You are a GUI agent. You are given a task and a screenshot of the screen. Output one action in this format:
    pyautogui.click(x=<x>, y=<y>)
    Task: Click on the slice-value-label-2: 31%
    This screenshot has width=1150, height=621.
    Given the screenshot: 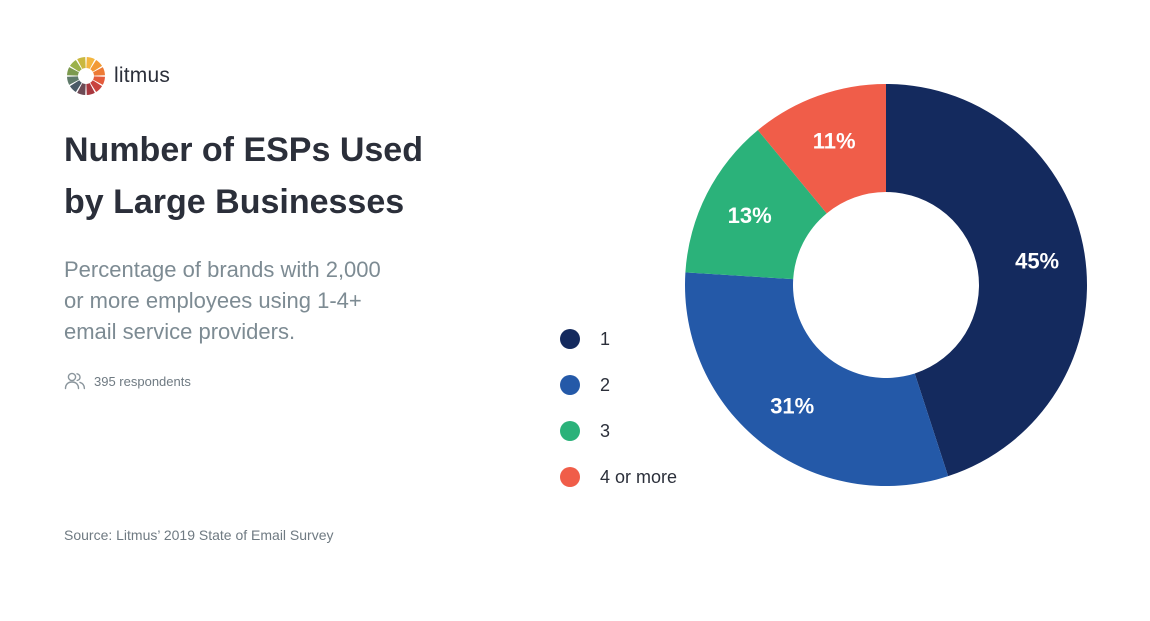 What is the action you would take?
    pyautogui.click(x=792, y=405)
    